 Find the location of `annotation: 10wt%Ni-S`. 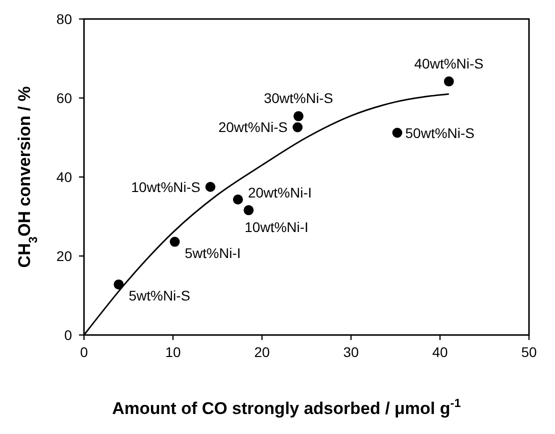

annotation: 10wt%Ni-S is located at coordinates (165, 186).